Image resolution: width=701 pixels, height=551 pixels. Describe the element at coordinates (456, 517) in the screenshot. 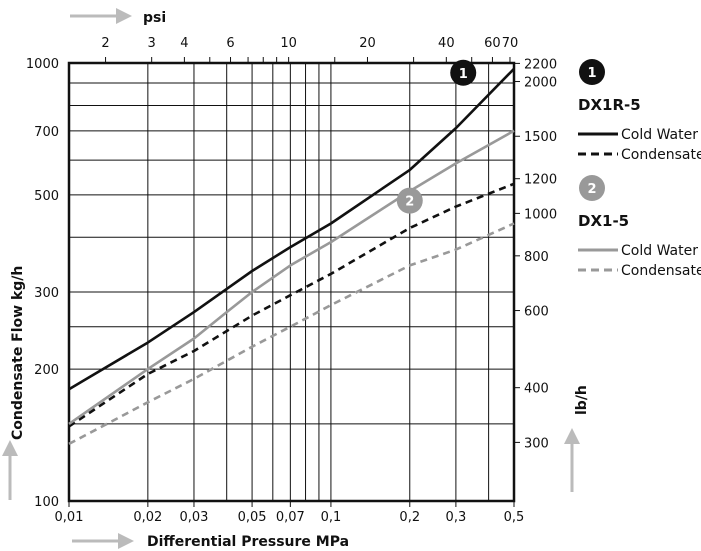

I see `x-tick-label: 0,3` at that location.